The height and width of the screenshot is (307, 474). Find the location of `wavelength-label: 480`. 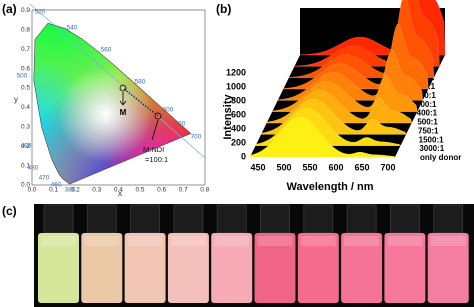

wavelength-label: 480 is located at coordinates (33, 168).